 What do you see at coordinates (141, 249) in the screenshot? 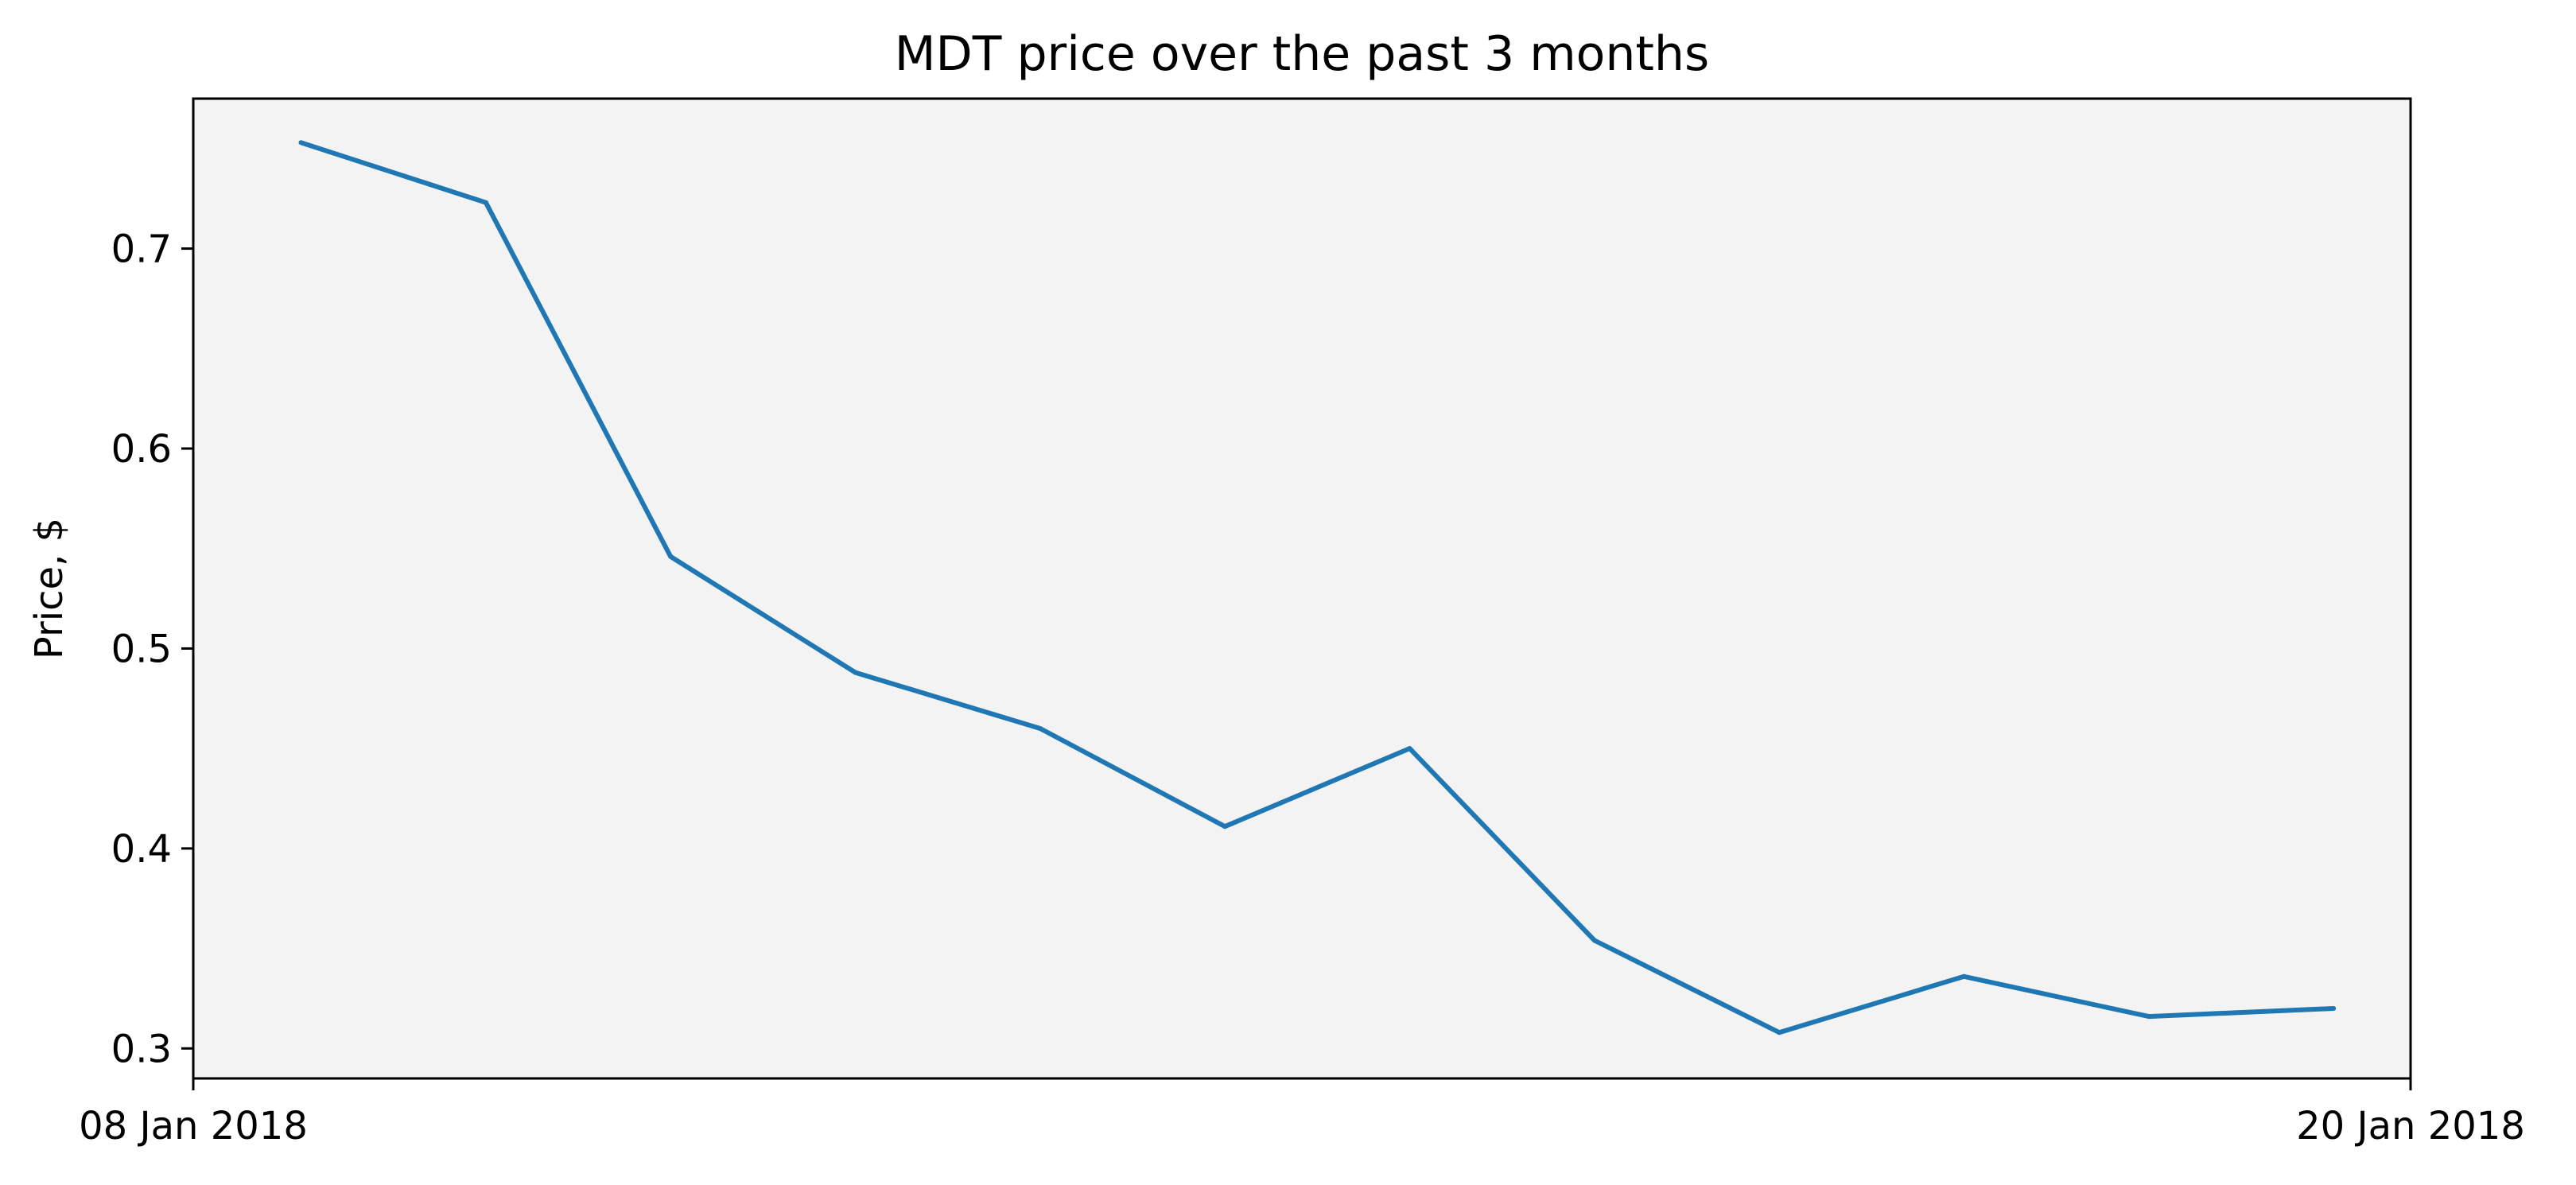
I see `y-tick-label: 0.7` at bounding box center [141, 249].